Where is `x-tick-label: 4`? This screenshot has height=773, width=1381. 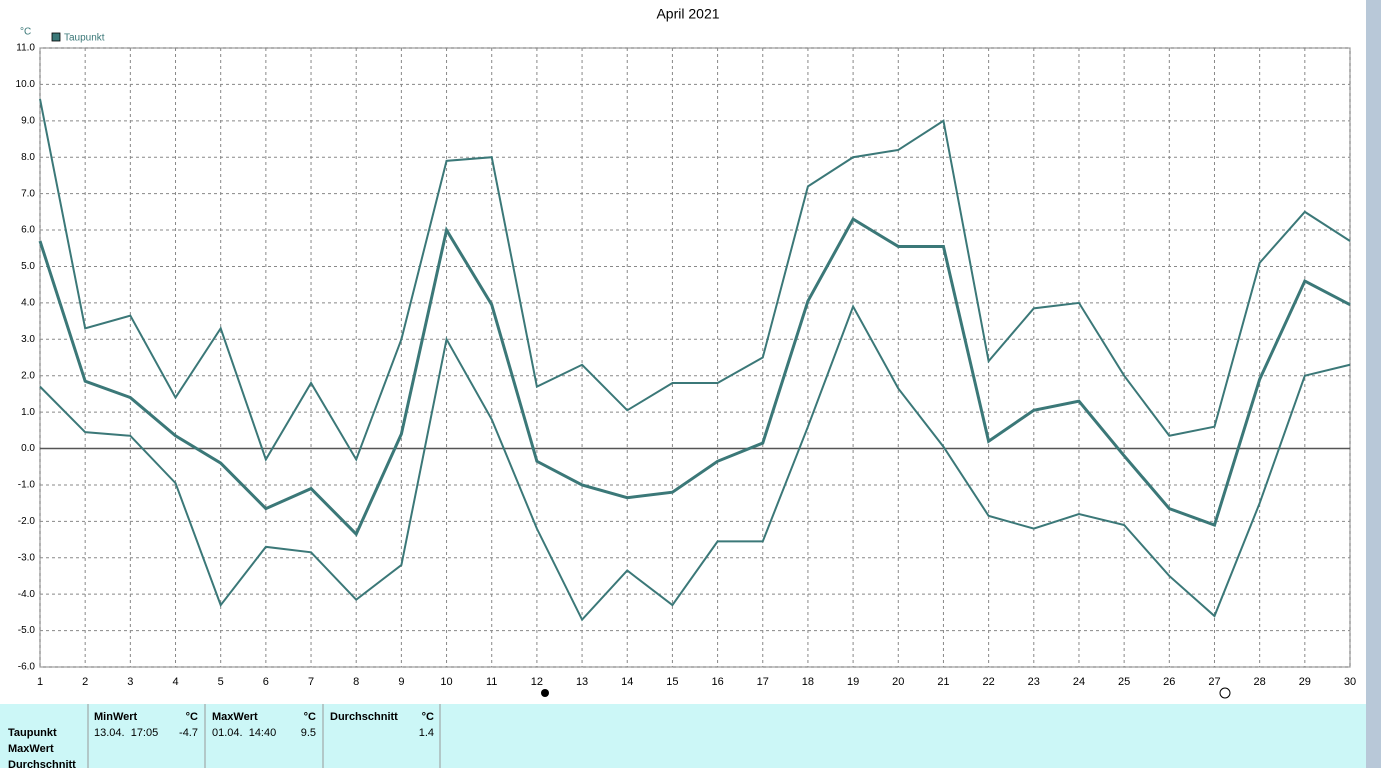 x-tick-label: 4 is located at coordinates (175, 682).